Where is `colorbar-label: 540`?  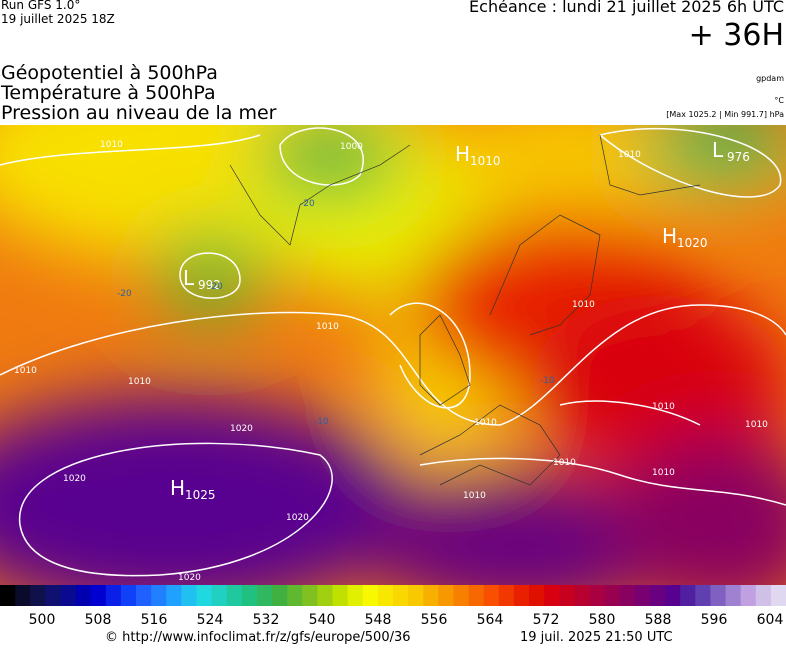 colorbar-label: 540 is located at coordinates (322, 620).